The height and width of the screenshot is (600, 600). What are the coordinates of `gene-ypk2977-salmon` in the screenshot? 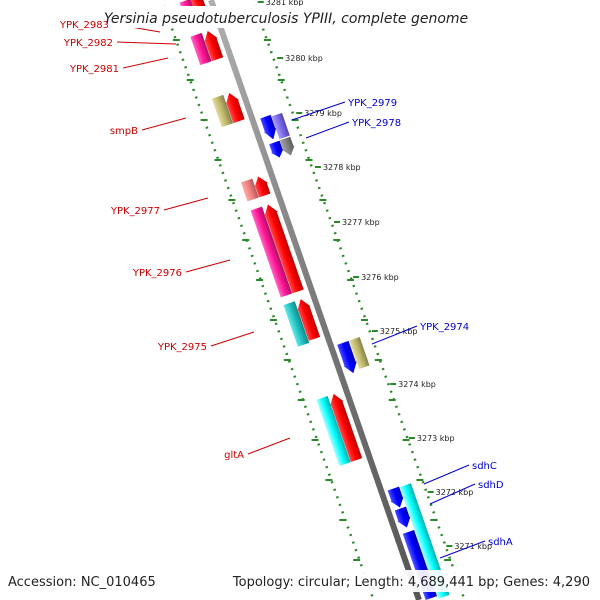 It's located at (249, 190).